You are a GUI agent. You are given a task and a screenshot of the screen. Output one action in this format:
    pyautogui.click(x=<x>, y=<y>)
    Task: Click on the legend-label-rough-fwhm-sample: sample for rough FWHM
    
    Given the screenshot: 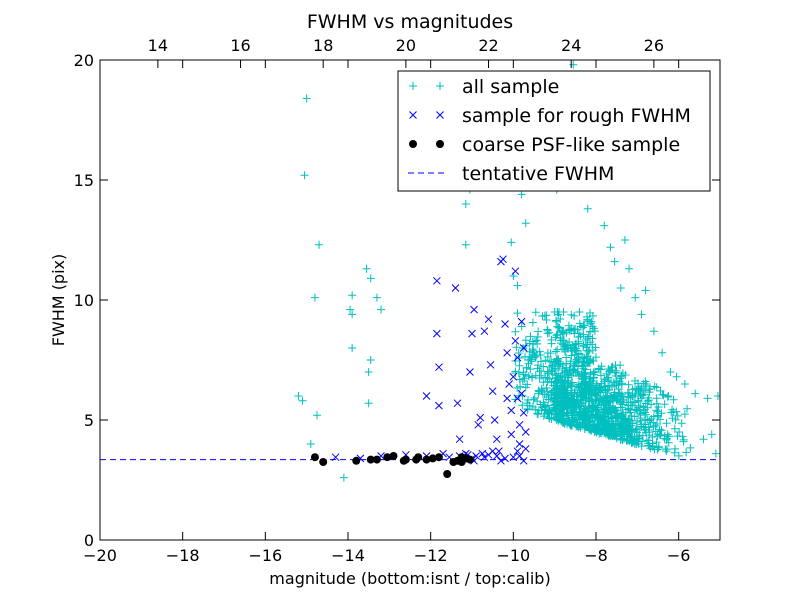 What is the action you would take?
    pyautogui.click(x=576, y=116)
    